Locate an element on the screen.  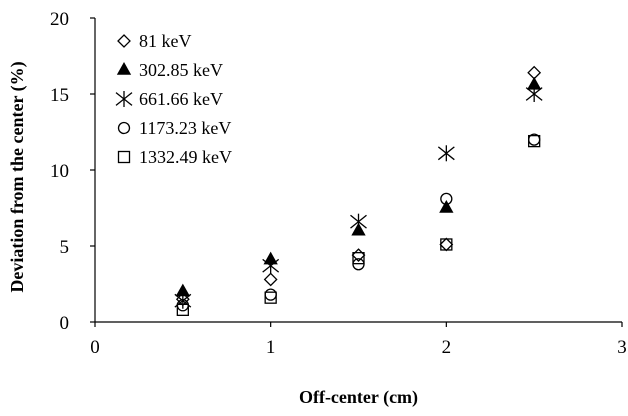
legend-item: 1173.23 keV is located at coordinates (174, 128).